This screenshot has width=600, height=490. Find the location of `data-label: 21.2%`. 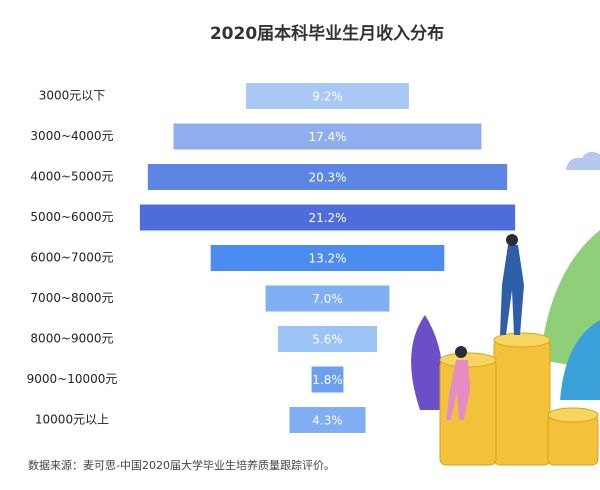

data-label: 21.2% is located at coordinates (327, 218).